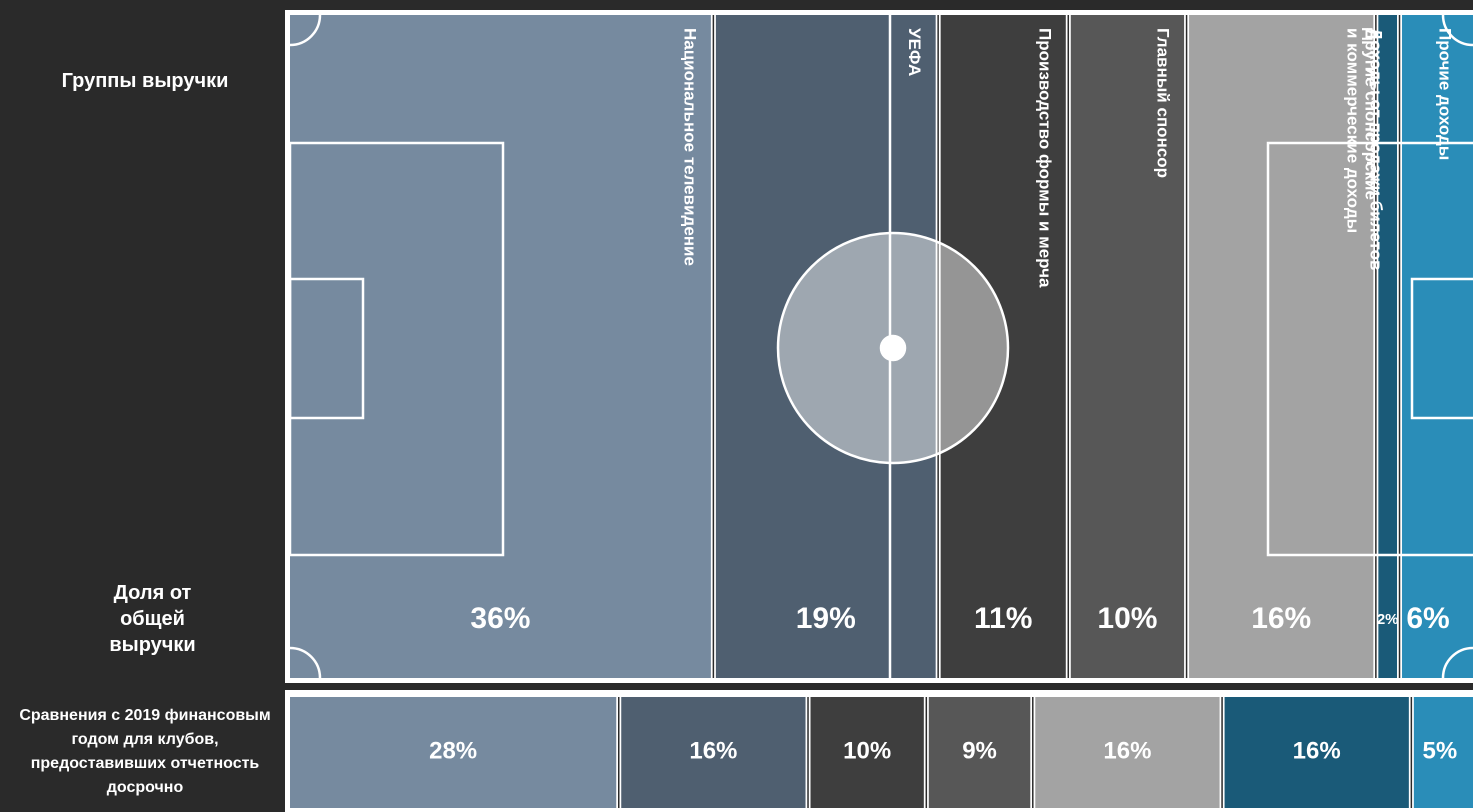 Image resolution: width=1473 pixels, height=812 pixels. I want to click on segment-label: Главный спонсор, so click(1163, 103).